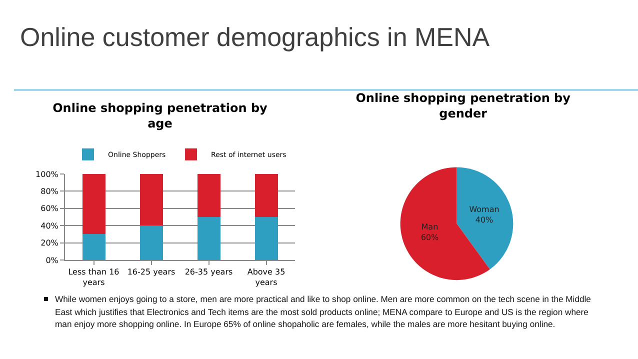  What do you see at coordinates (47, 174) in the screenshot?
I see `y-tick-label: 100%` at bounding box center [47, 174].